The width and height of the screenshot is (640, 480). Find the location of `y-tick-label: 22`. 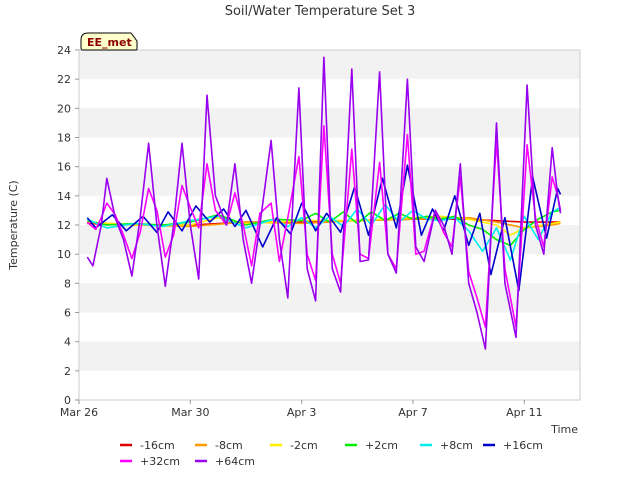

y-tick-label: 22 is located at coordinates (64, 79).